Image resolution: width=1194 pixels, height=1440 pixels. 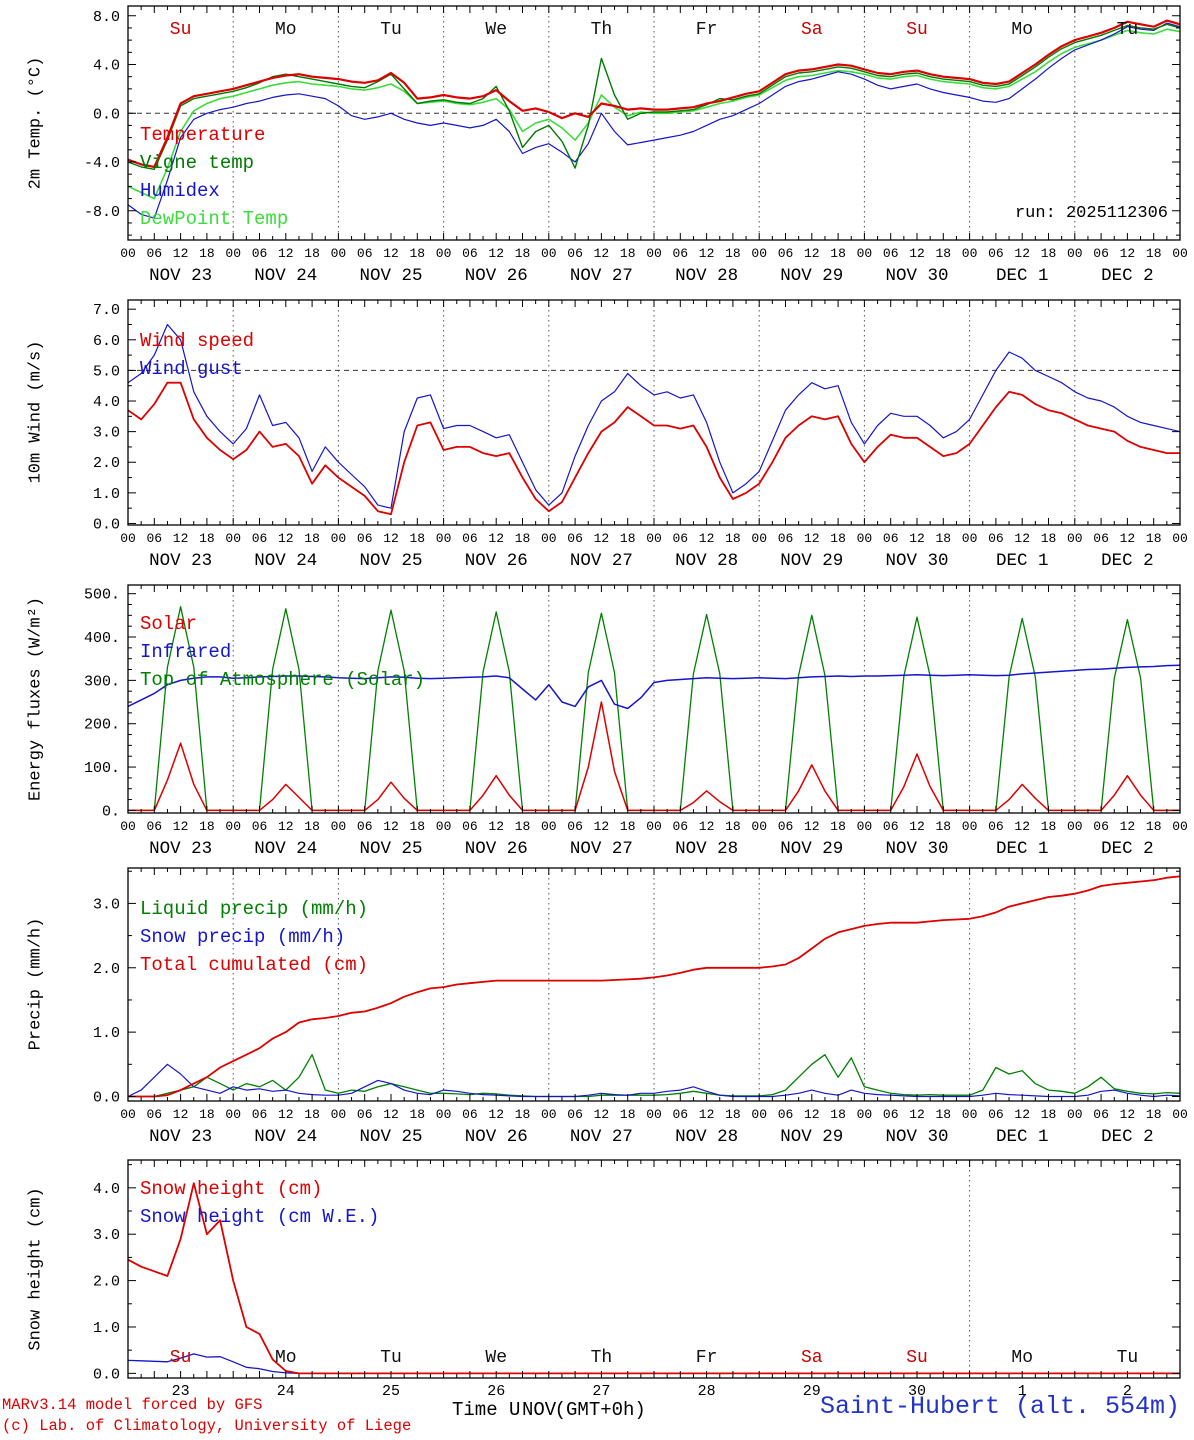 What do you see at coordinates (391, 1391) in the screenshot?
I see `svg-text: 25` at bounding box center [391, 1391].